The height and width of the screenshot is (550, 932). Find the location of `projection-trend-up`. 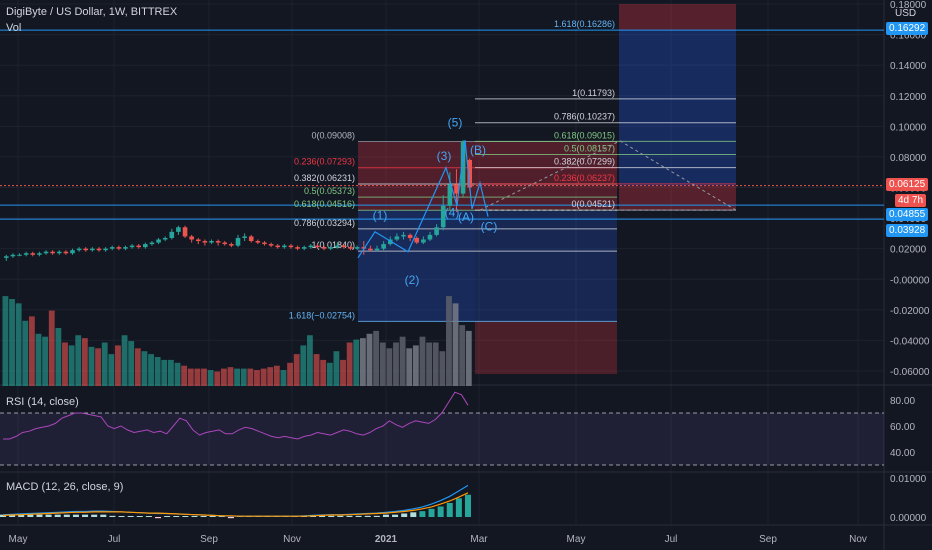

projection-trend-up is located at coordinates (550, 175).